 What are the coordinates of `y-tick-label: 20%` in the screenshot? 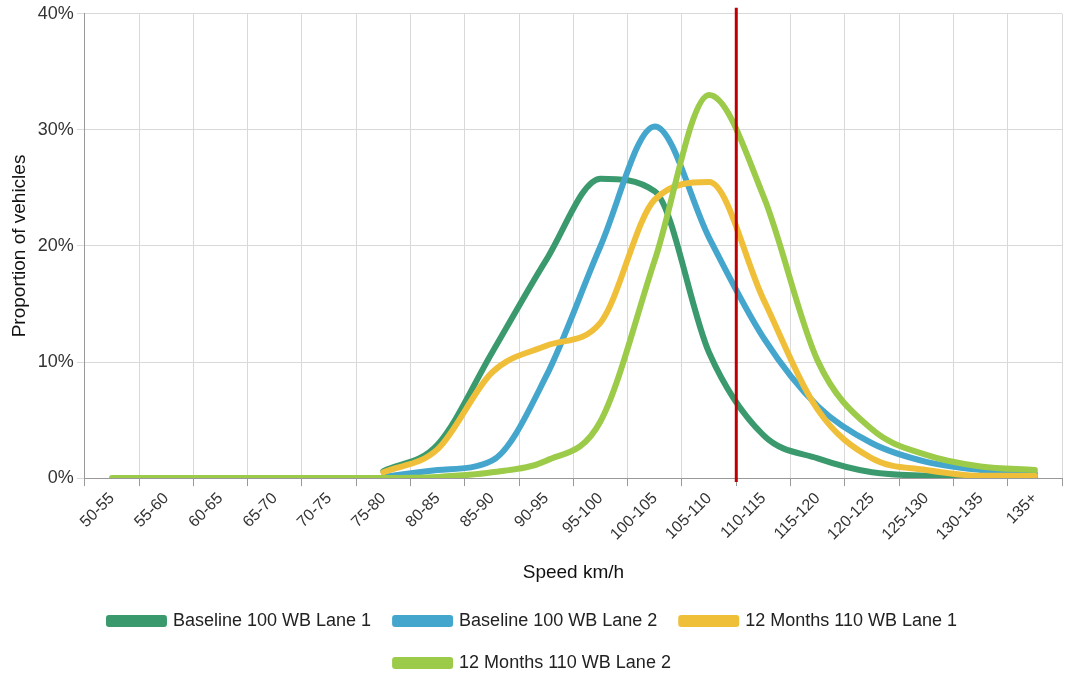 It's located at (55, 244).